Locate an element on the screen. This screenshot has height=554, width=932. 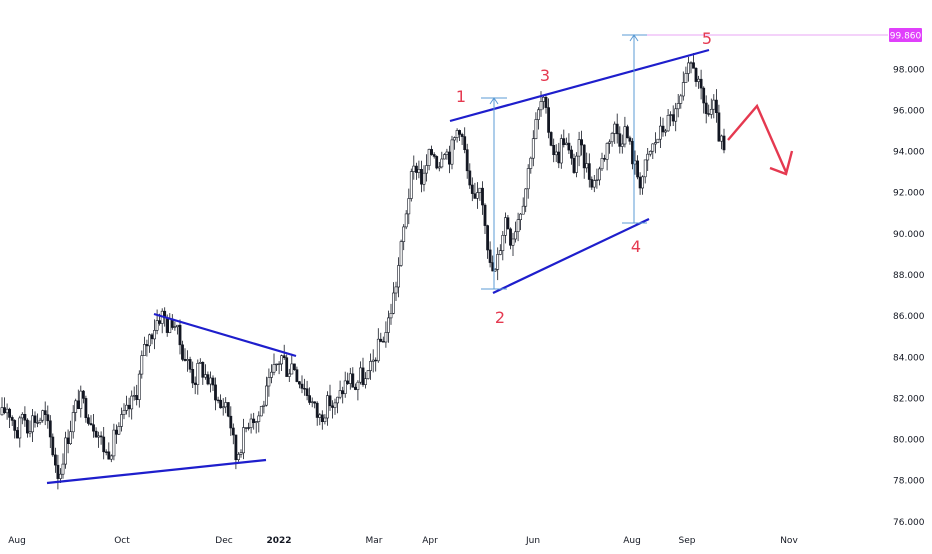
price-tick-label: 94.000 is located at coordinates (909, 153).